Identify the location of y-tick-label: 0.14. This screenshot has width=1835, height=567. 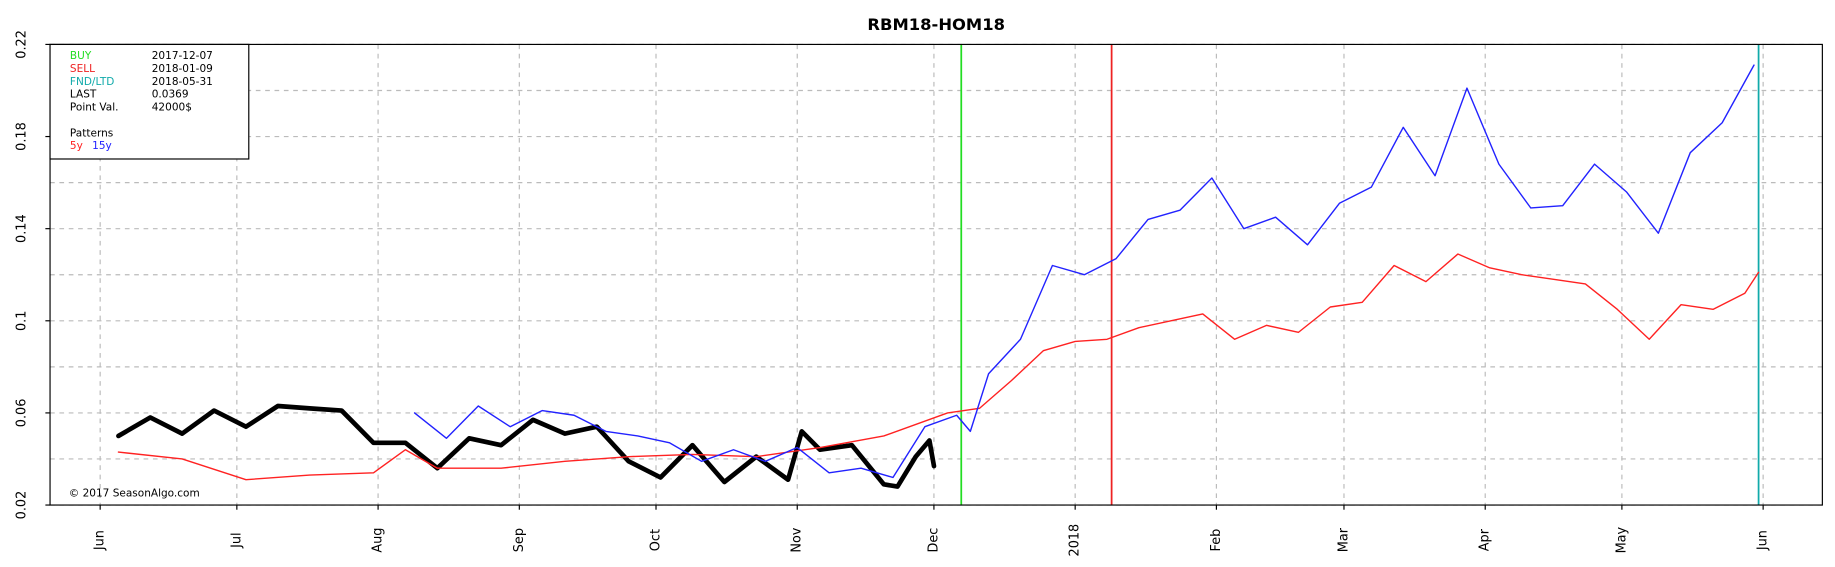
(21, 228).